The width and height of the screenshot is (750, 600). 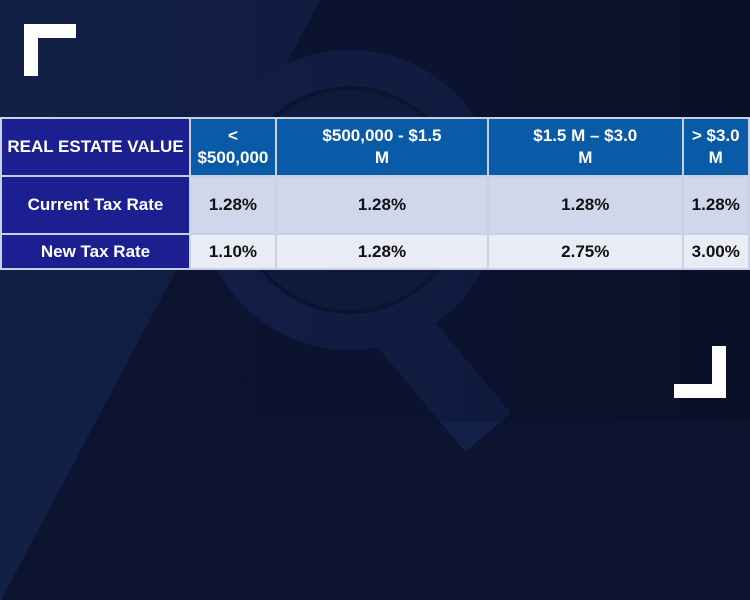 I want to click on row-label: New Tax Rate, so click(x=95, y=251).